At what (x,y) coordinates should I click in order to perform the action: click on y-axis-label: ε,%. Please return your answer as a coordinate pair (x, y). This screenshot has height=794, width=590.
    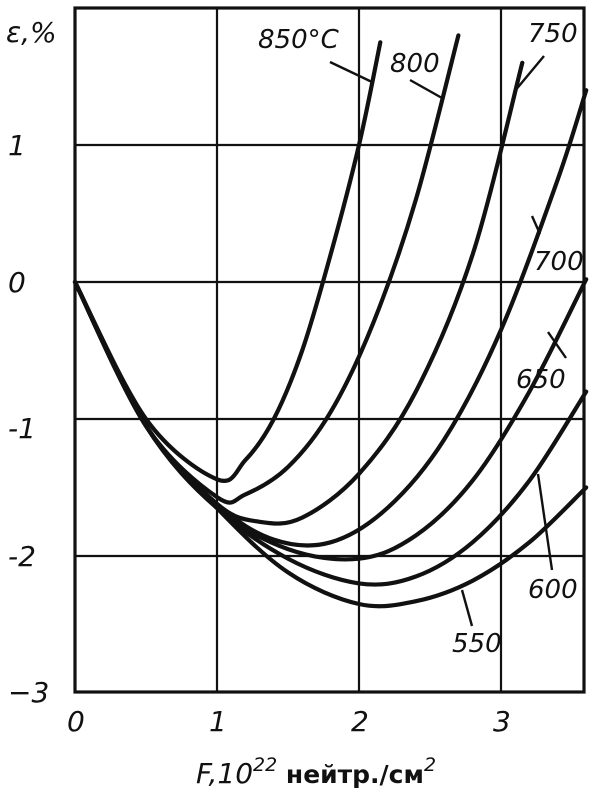
    Looking at the image, I should click on (31, 32).